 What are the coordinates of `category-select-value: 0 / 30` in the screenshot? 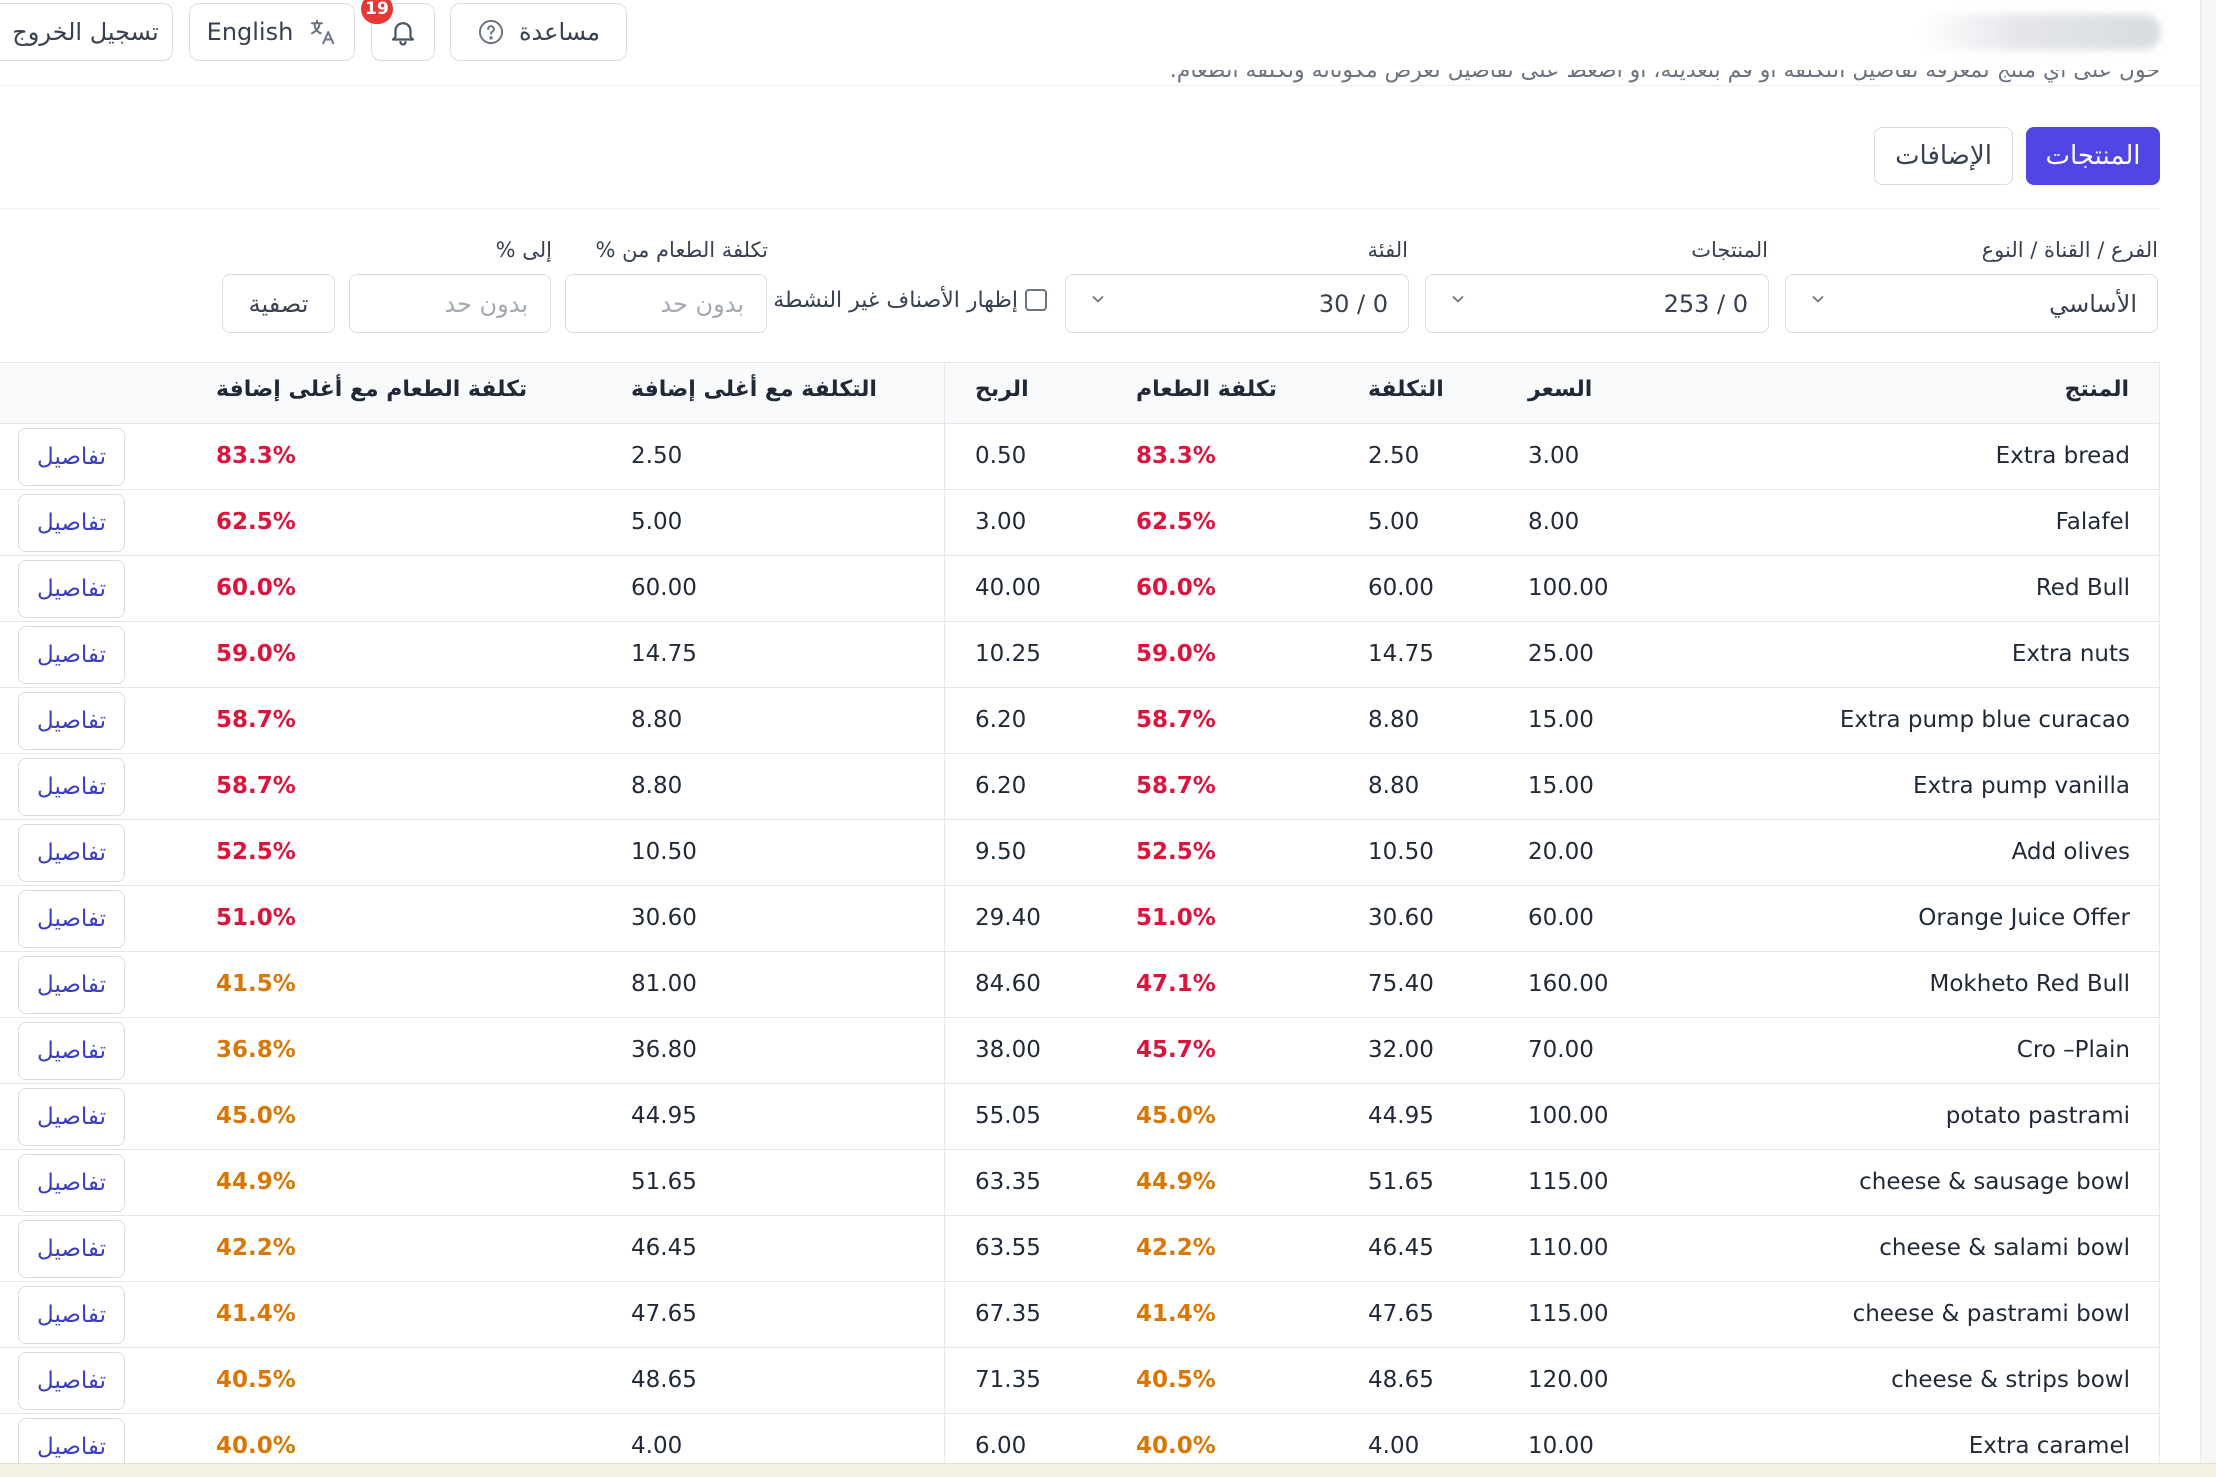 It's located at (1353, 303).